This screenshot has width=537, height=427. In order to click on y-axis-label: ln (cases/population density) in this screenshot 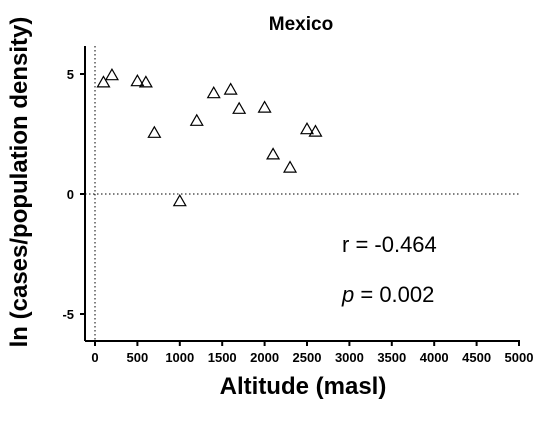, I will do `click(19, 182)`.